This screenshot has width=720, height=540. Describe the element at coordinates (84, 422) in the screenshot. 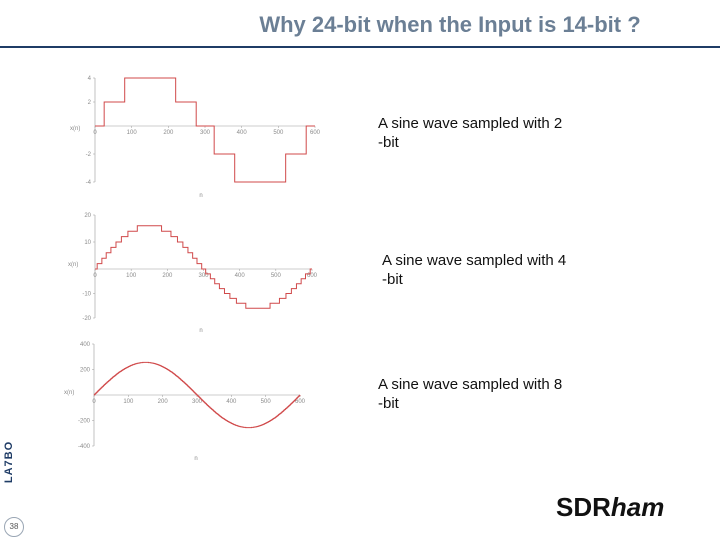

I see `y-tick-label: -200` at that location.